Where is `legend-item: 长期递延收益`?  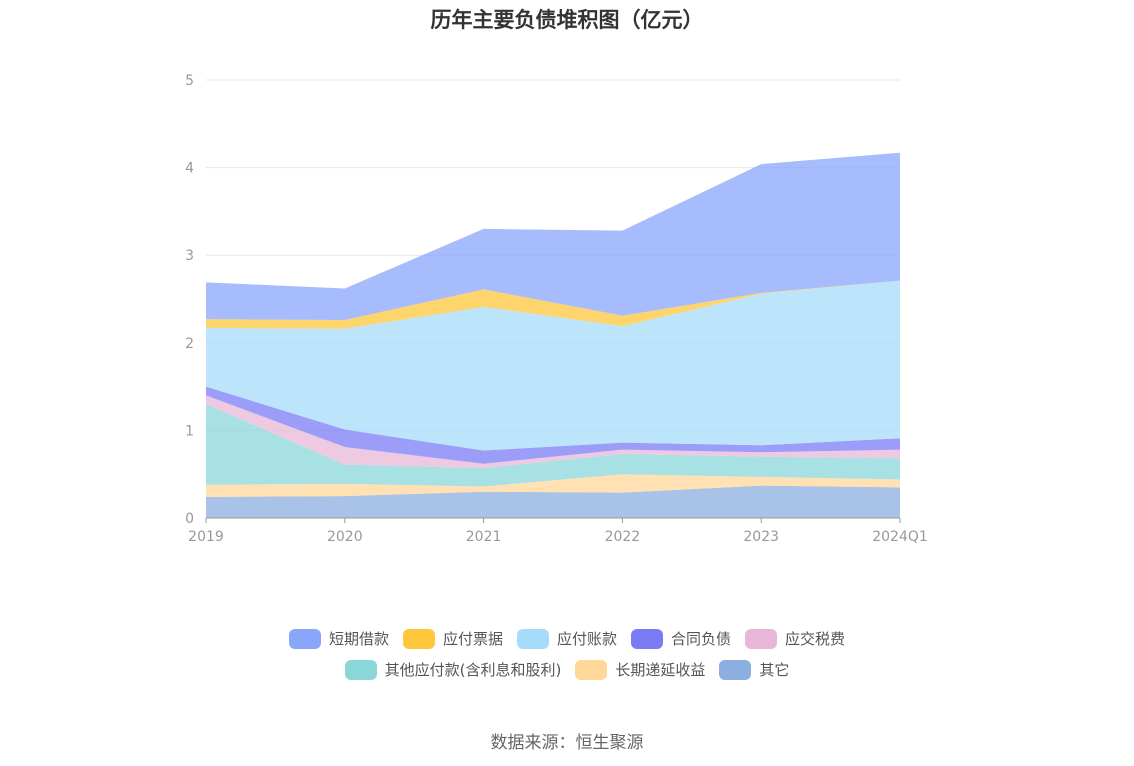 legend-item: 长期递延收益 is located at coordinates (640, 669).